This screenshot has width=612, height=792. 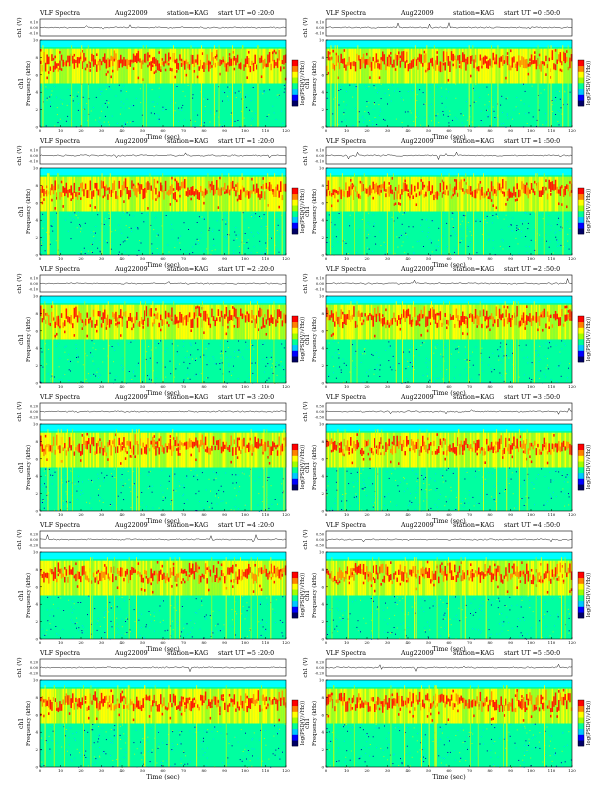 I want to click on x-tick-label: 90, so click(x=511, y=514).